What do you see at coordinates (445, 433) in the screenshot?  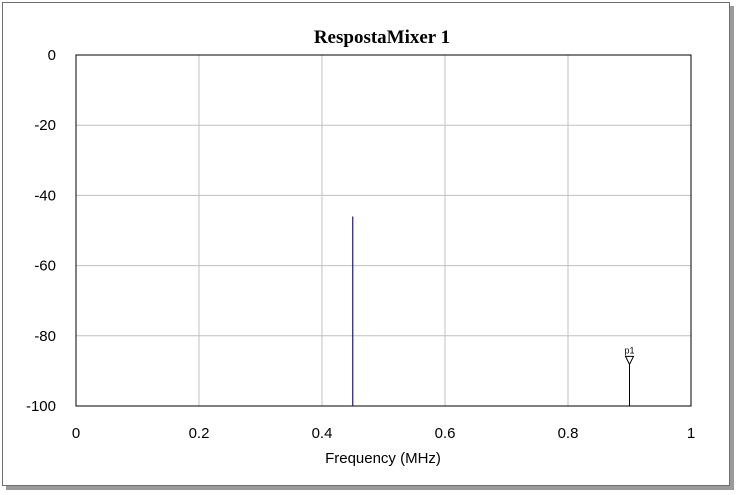 I see `x-tick-label: 0.6` at bounding box center [445, 433].